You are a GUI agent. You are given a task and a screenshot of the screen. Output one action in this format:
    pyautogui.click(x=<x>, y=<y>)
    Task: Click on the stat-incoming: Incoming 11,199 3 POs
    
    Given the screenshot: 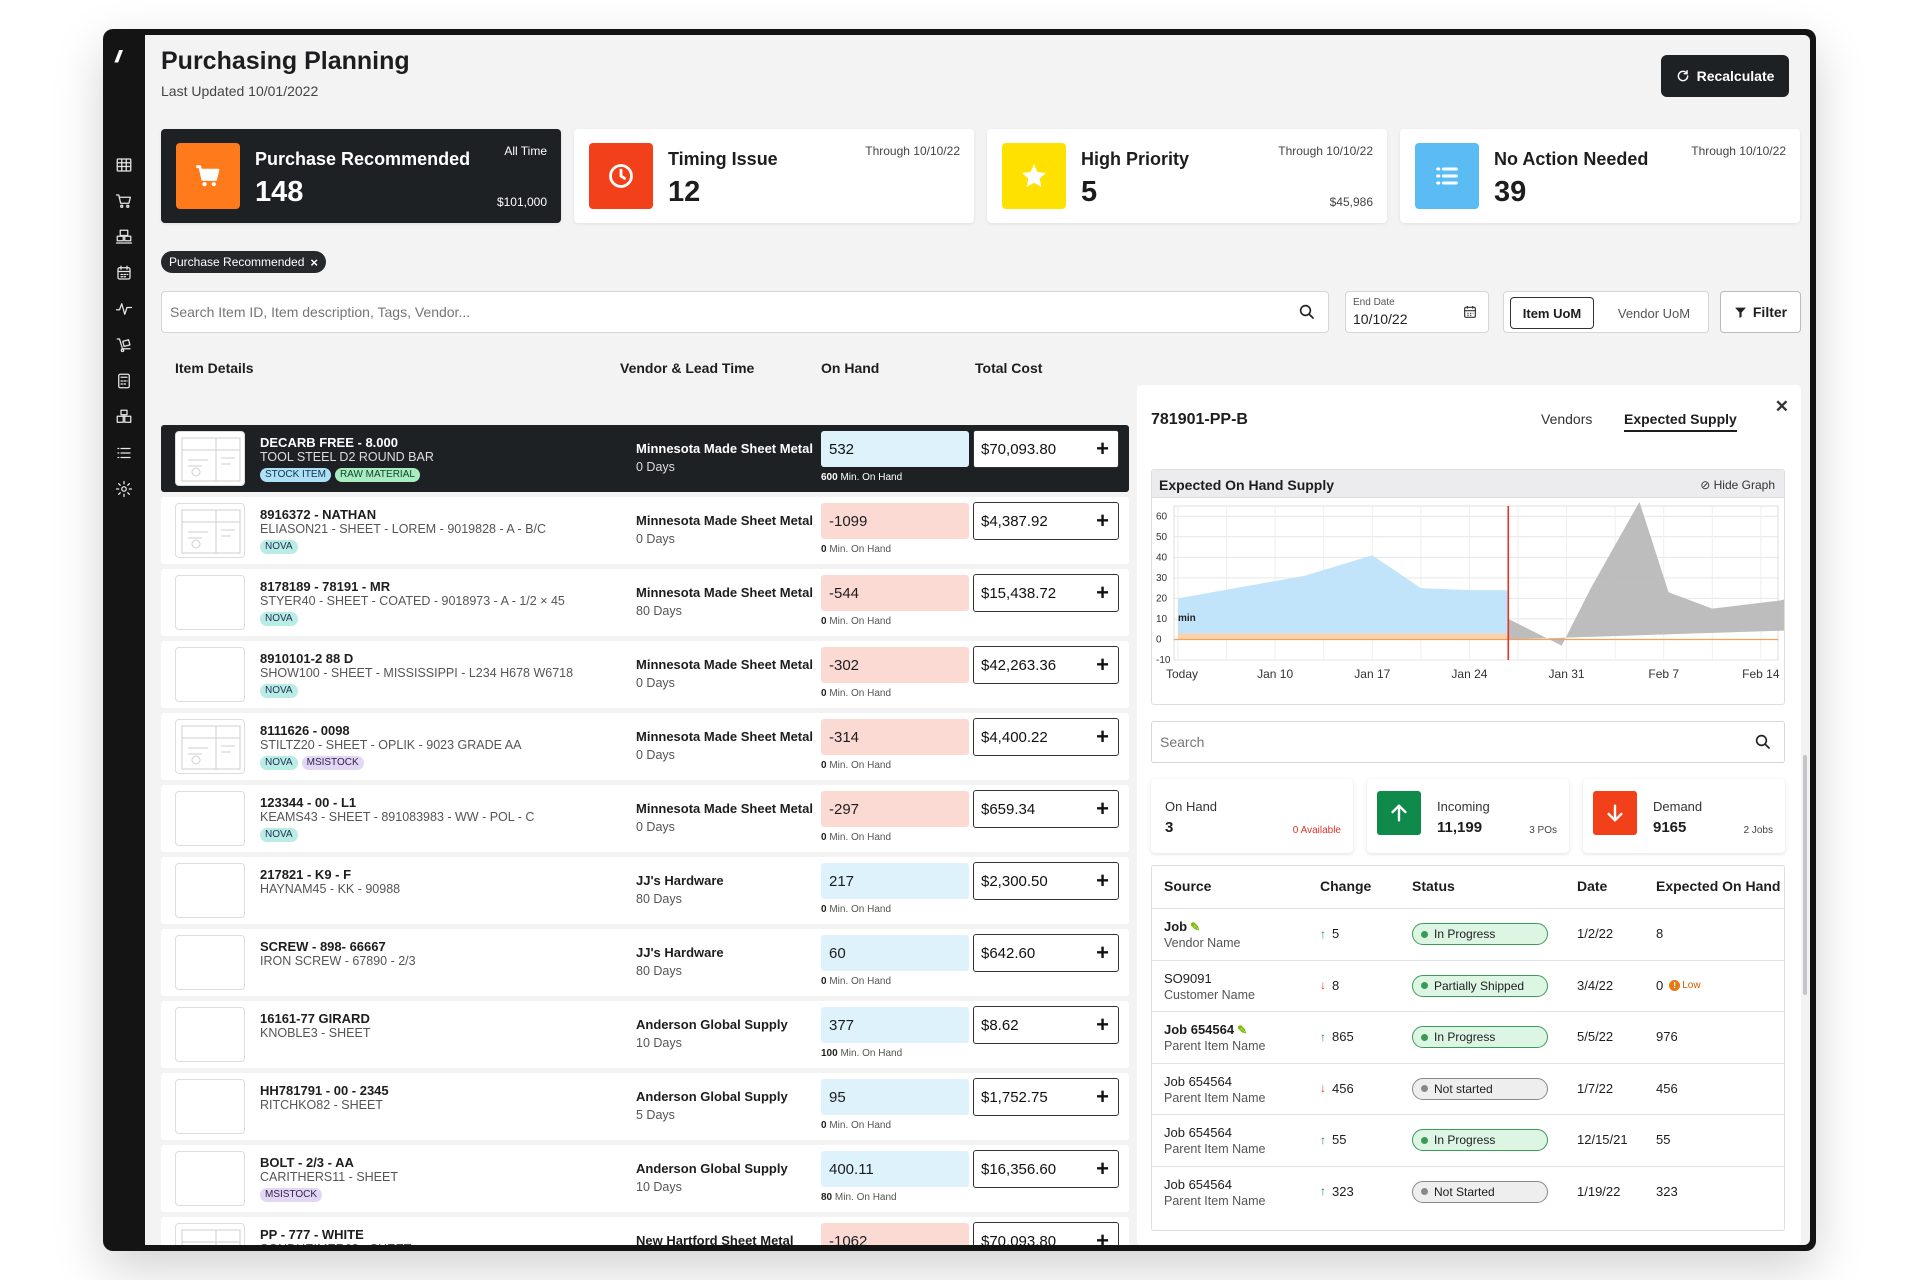 What is the action you would take?
    pyautogui.click(x=1468, y=816)
    